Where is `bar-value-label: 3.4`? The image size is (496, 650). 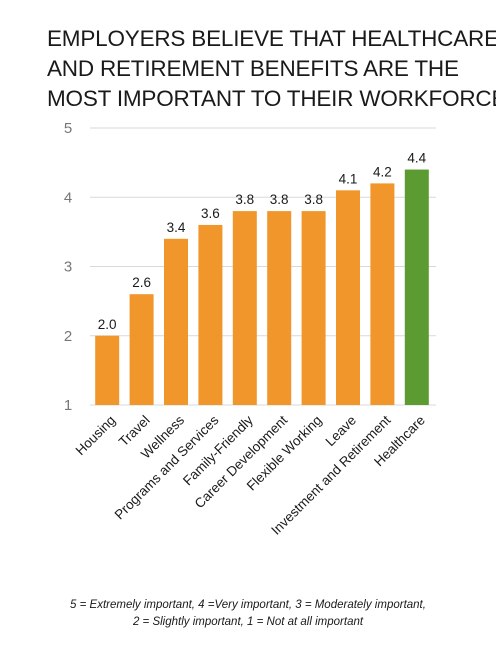
bar-value-label: 3.4 is located at coordinates (176, 227).